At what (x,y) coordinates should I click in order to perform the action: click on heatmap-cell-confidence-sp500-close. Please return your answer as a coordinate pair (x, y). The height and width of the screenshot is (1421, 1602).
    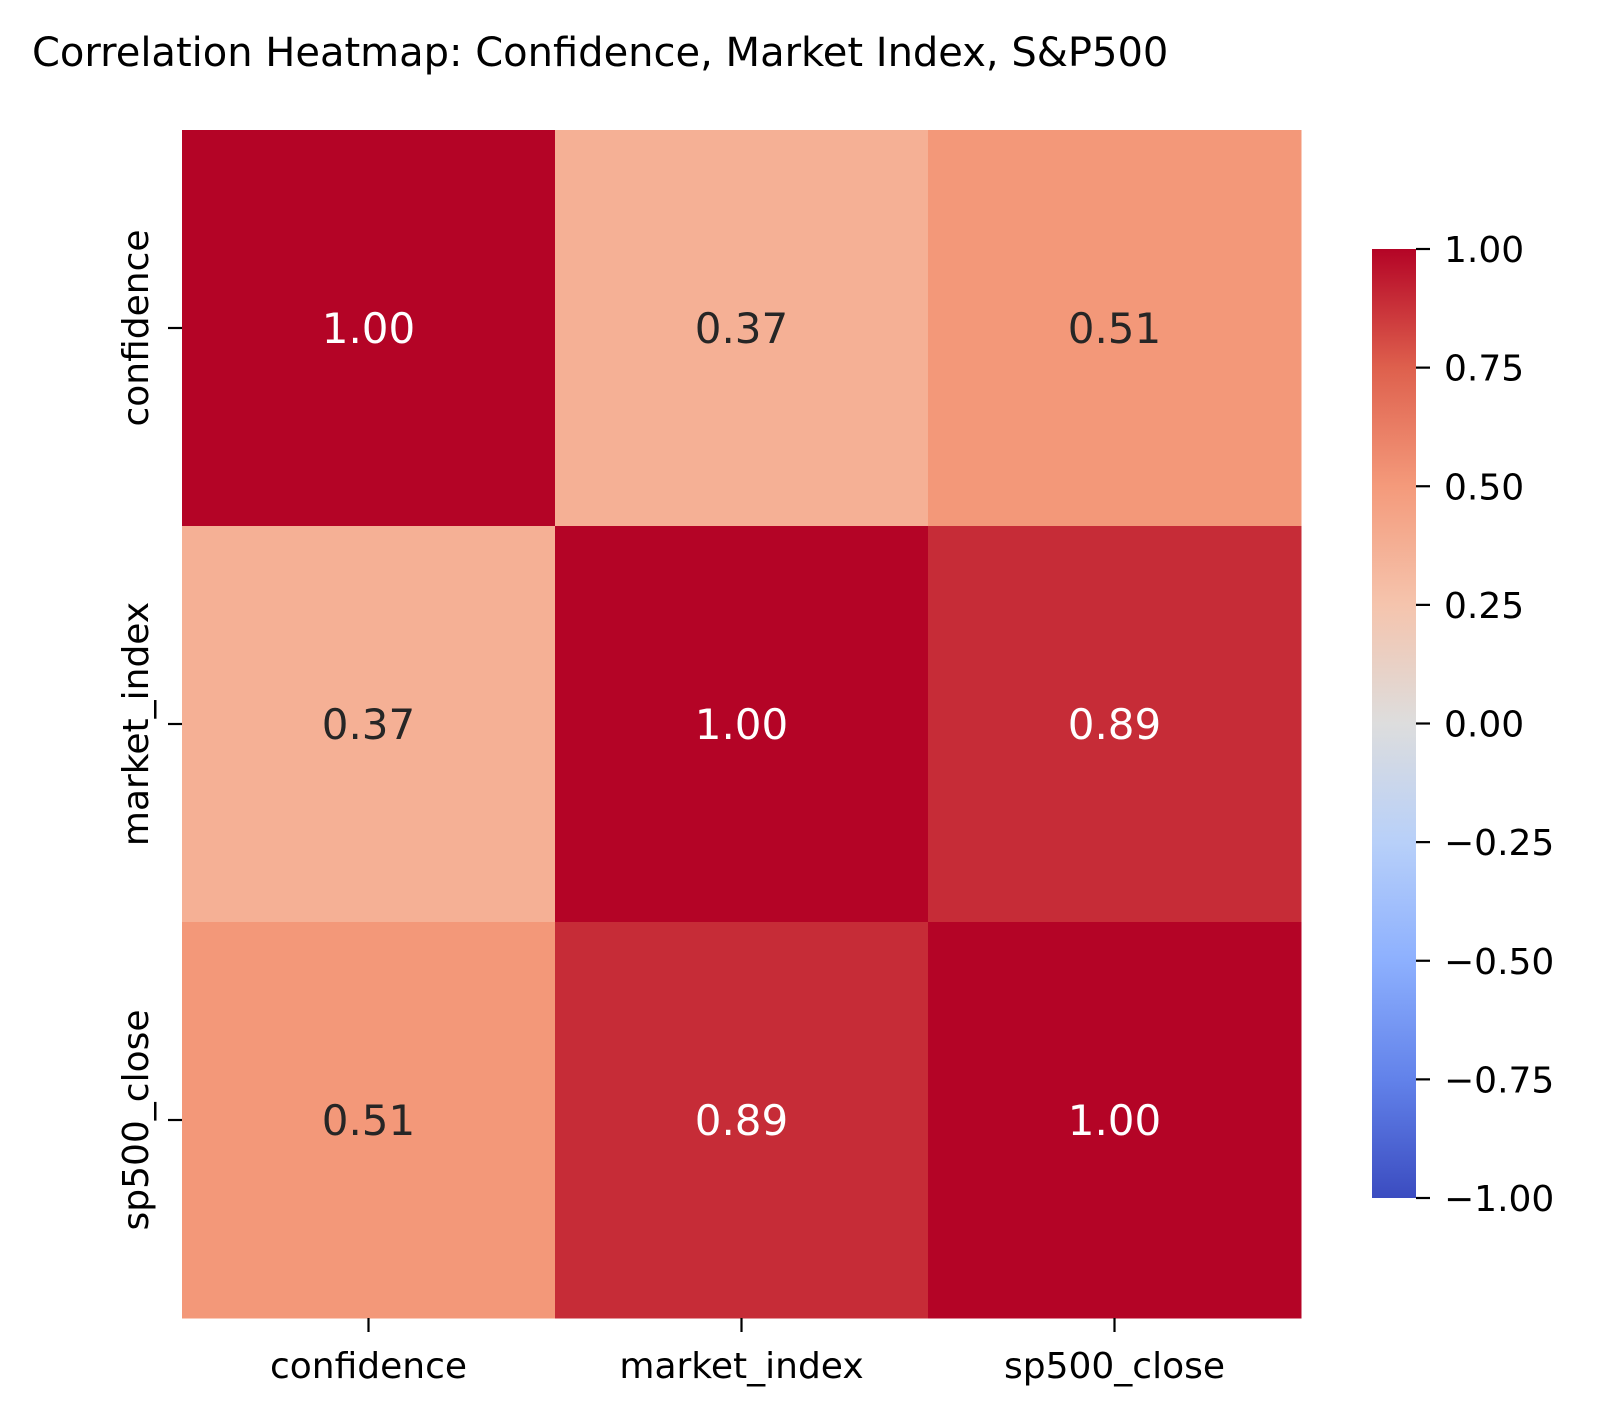
    Looking at the image, I should click on (1115, 328).